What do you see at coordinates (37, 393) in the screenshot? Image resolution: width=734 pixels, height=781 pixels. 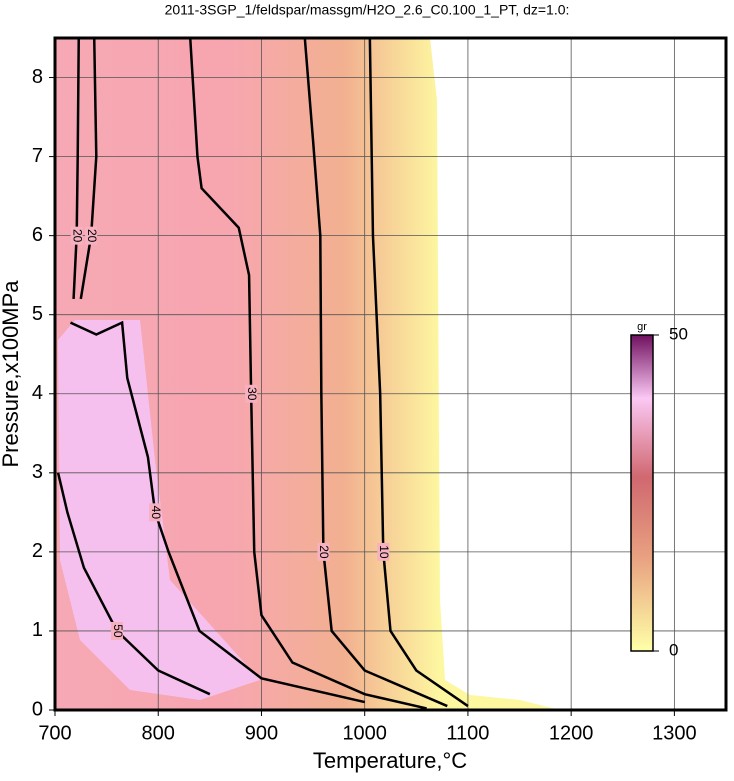 I see `y-tick-label: 4` at bounding box center [37, 393].